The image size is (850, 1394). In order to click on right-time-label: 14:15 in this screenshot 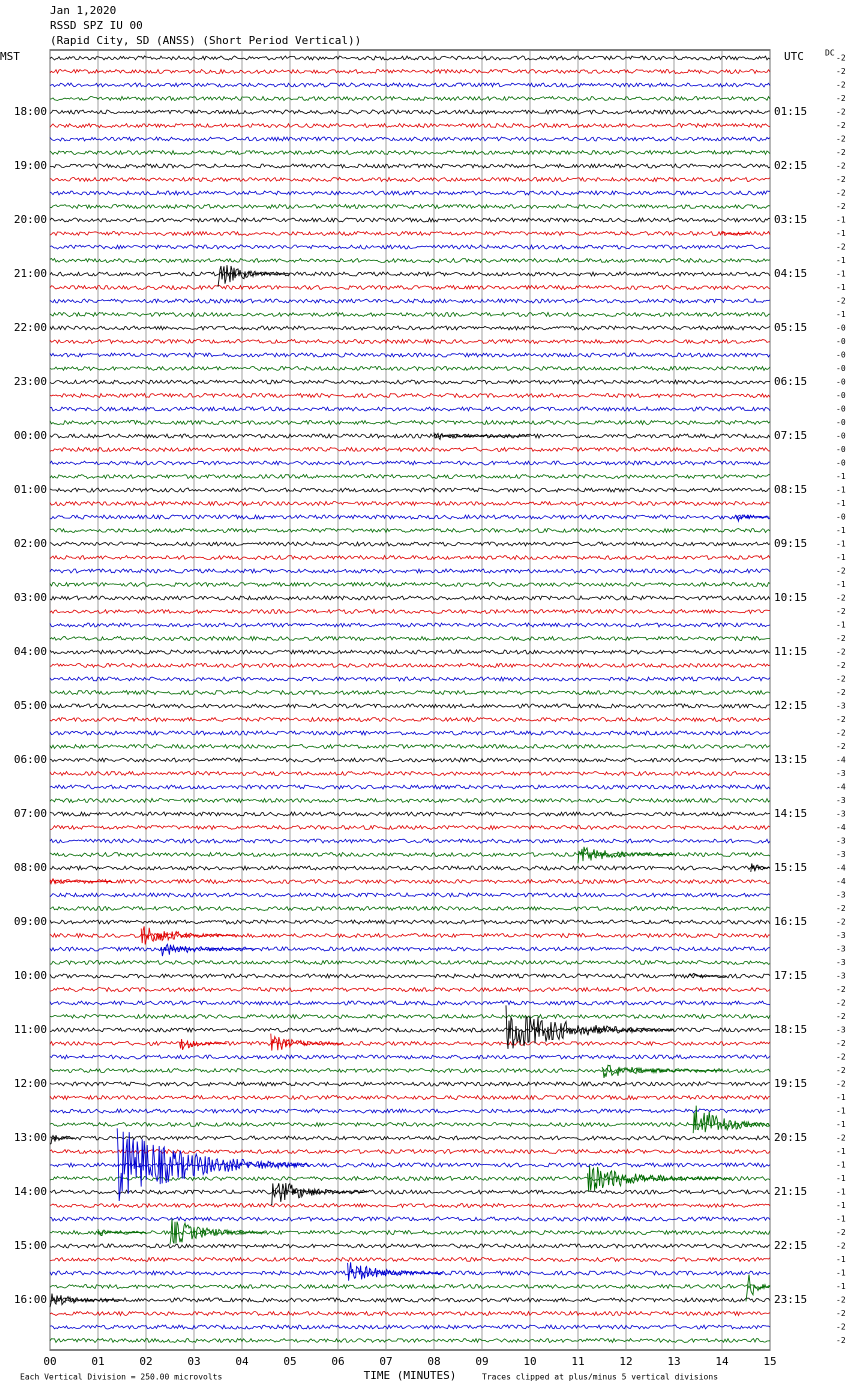, I will do `click(790, 813)`.